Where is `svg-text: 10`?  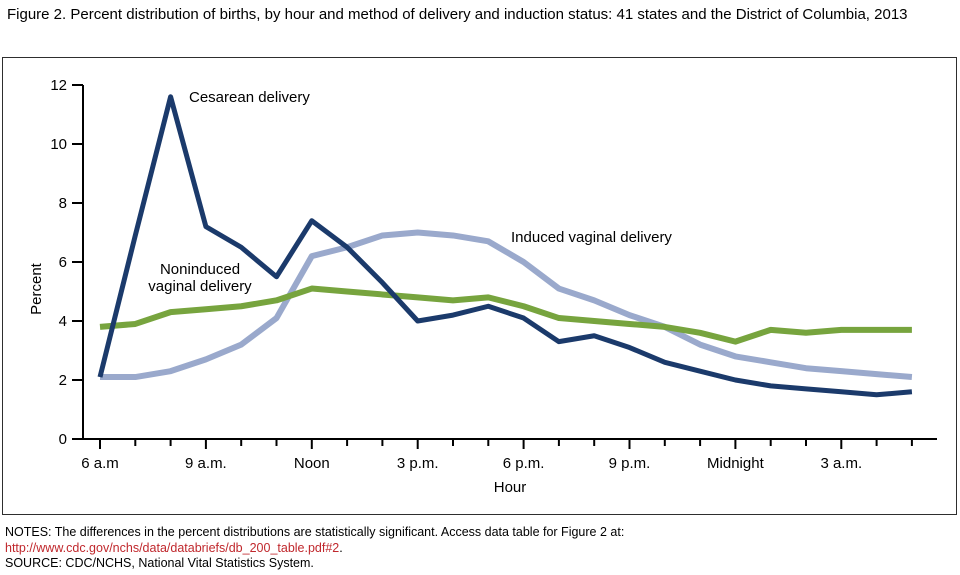
svg-text: 10 is located at coordinates (58, 144).